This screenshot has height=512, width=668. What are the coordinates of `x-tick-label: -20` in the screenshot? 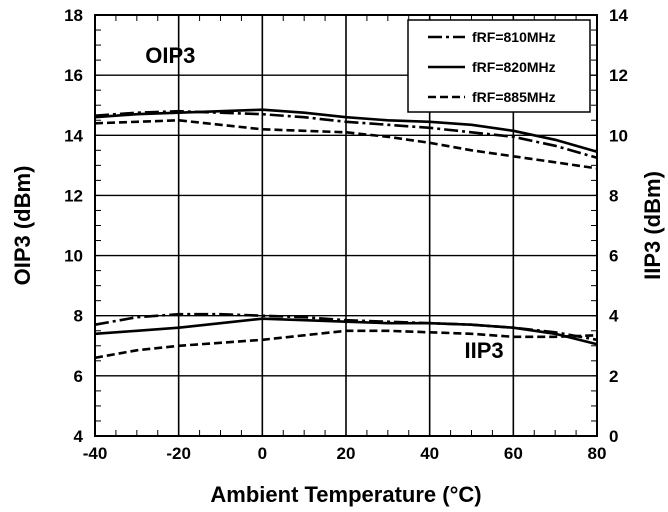 It's located at (178, 453).